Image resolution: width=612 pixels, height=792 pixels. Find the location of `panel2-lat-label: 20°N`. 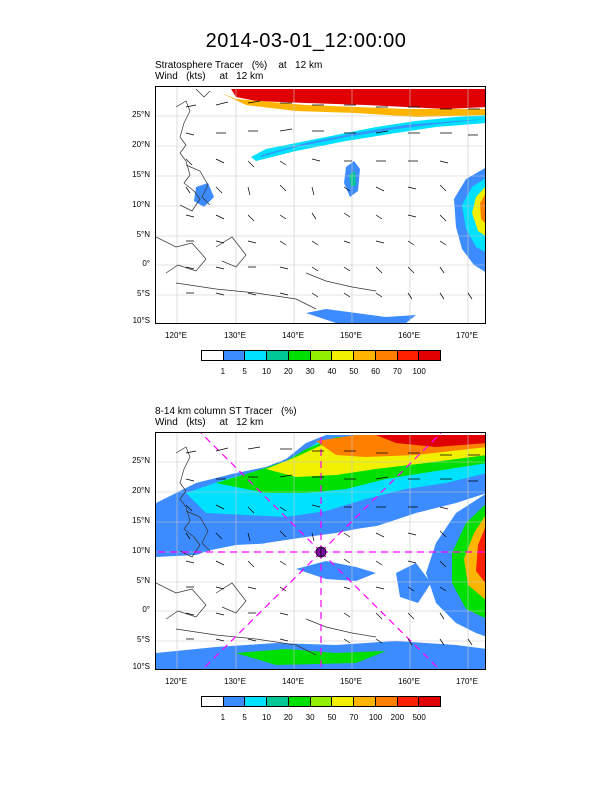

panel2-lat-label: 20°N is located at coordinates (141, 490).